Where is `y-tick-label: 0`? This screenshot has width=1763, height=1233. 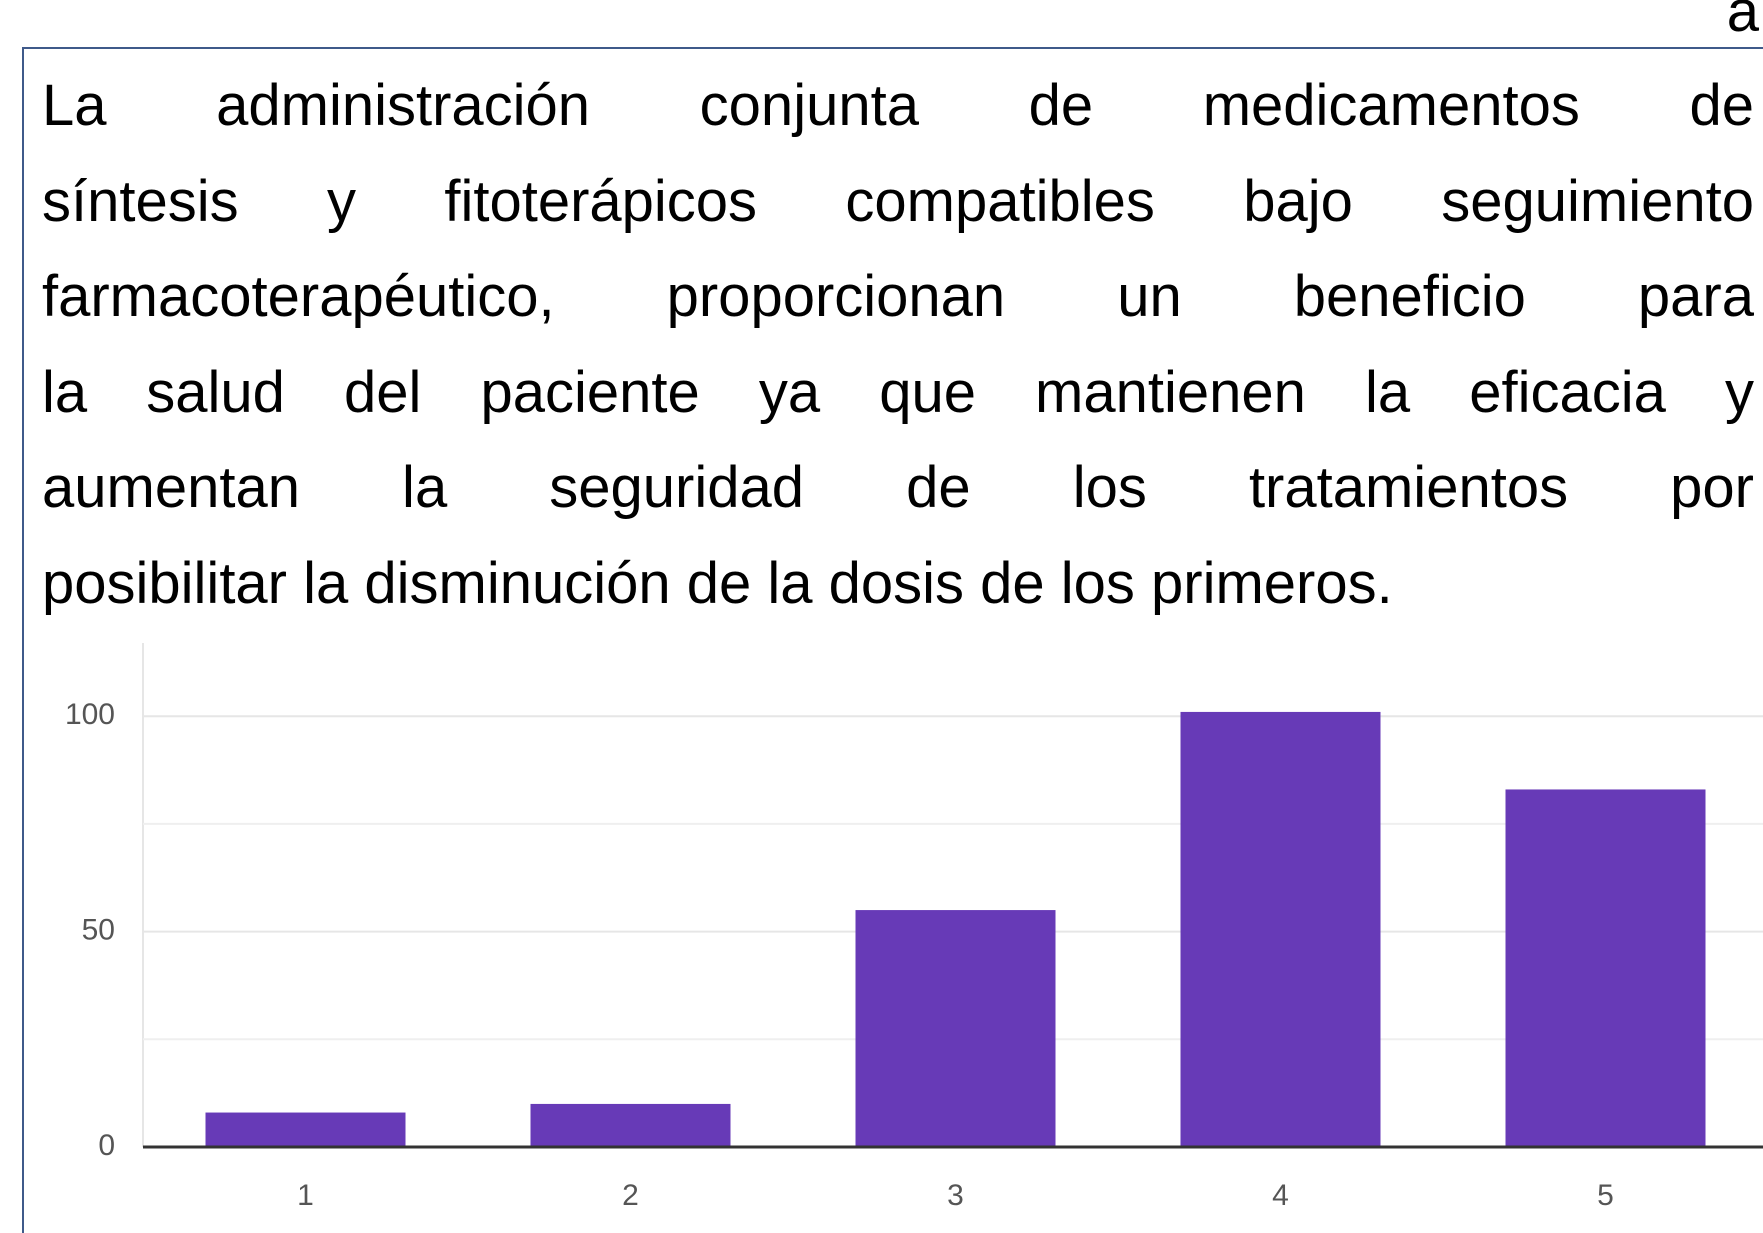
y-tick-label: 0 is located at coordinates (106, 1145).